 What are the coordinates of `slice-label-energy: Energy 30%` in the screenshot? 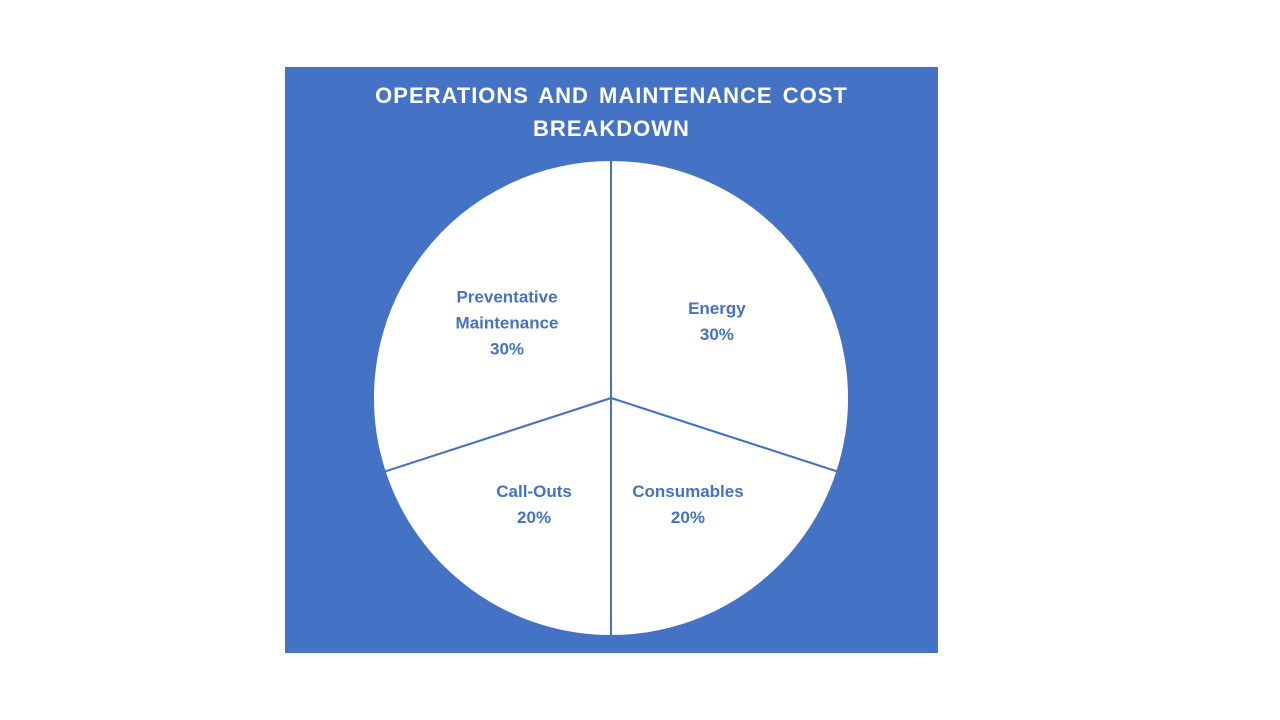 It's located at (717, 321).